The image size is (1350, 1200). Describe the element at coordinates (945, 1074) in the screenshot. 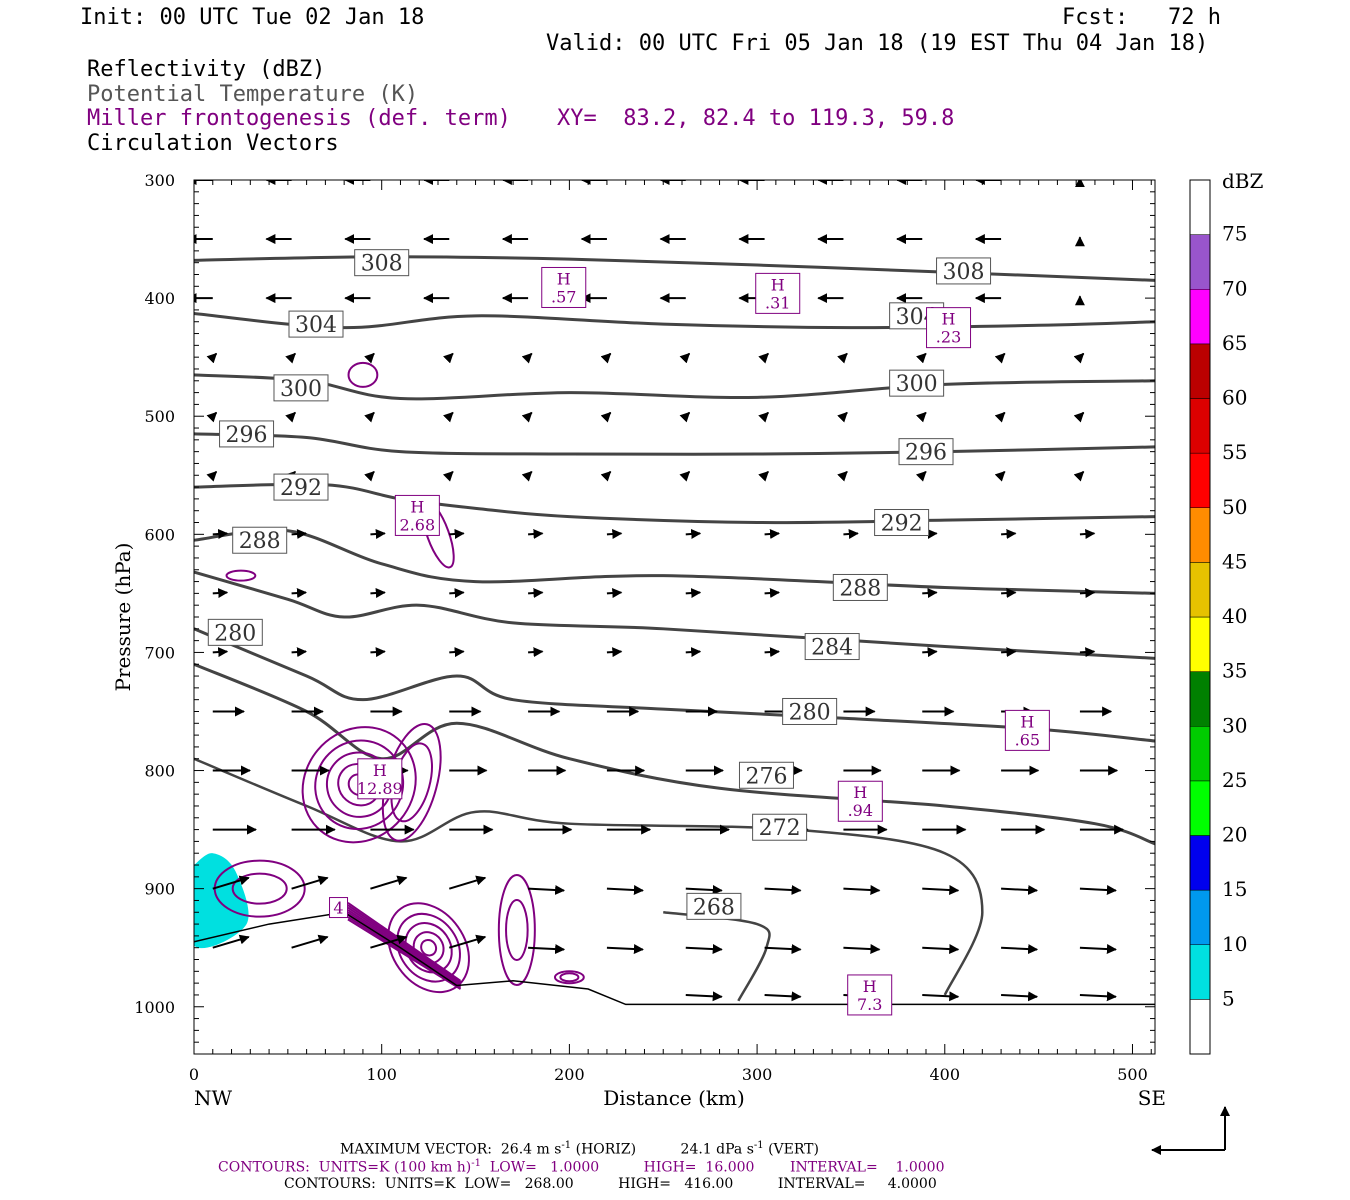

I see `x-tick-label: 400` at that location.